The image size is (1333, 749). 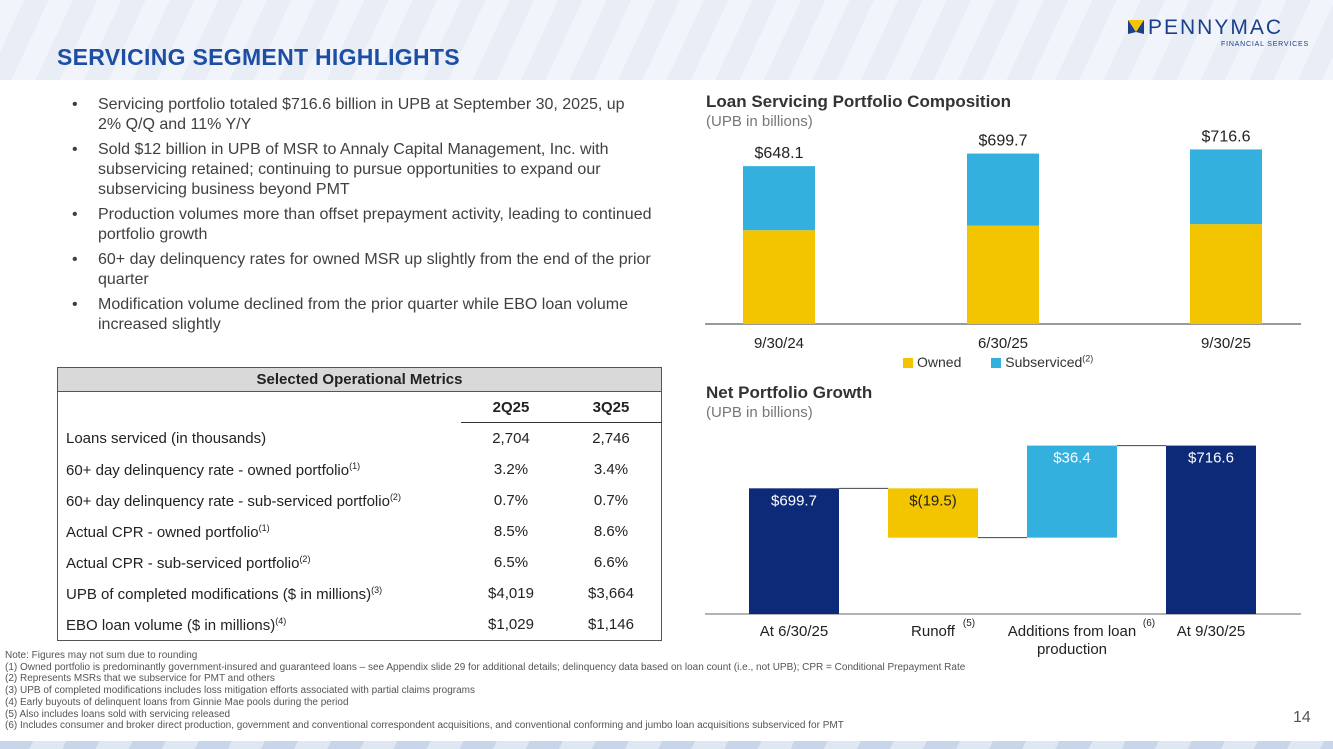 What do you see at coordinates (281, 620) in the screenshot?
I see `row-footnote: (4)` at bounding box center [281, 620].